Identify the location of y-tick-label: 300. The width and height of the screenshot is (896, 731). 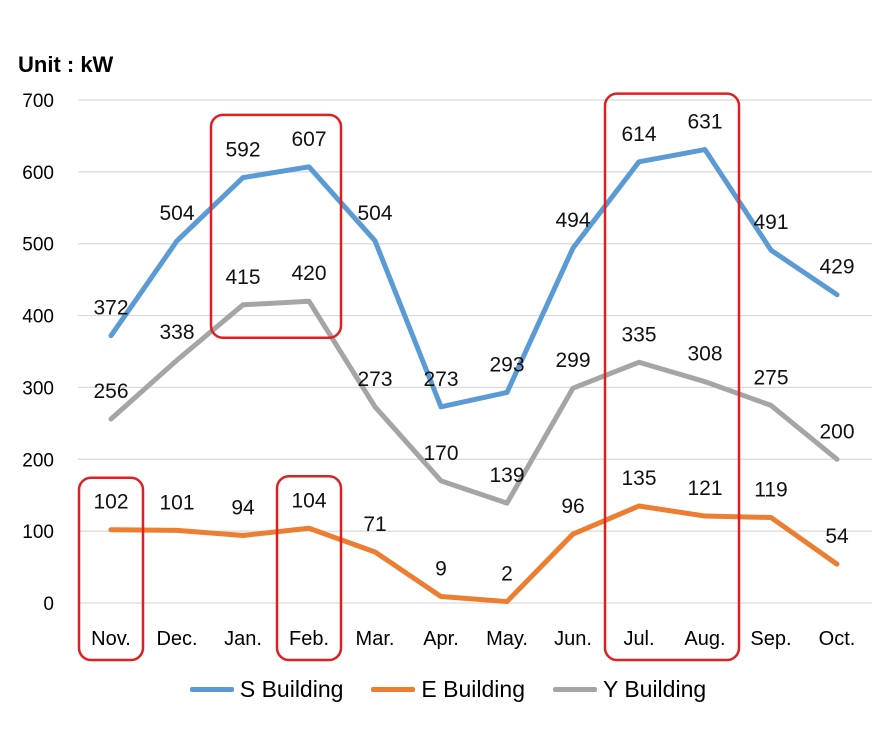
(38, 388).